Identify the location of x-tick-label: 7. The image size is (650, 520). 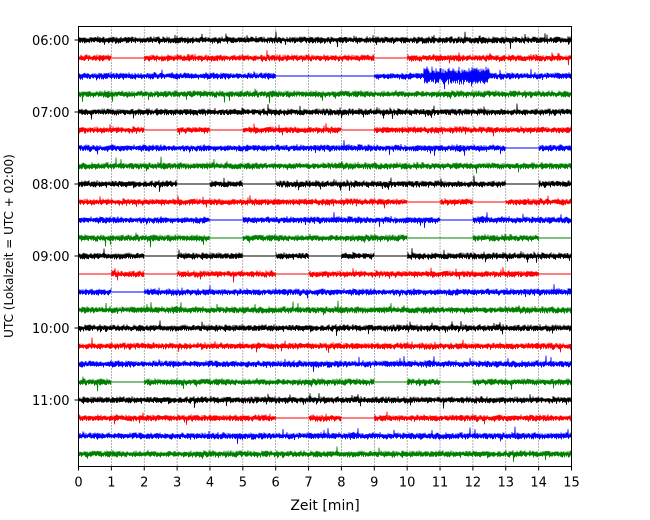
(308, 483).